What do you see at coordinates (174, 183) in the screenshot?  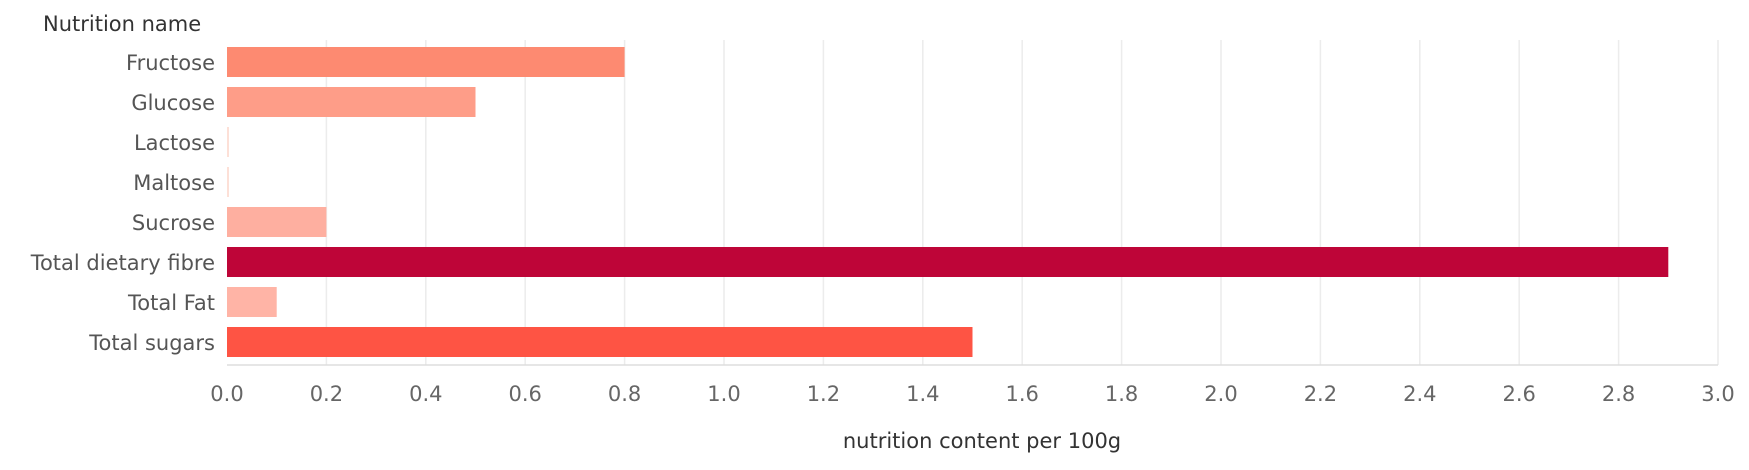 I see `category-label: Maltose` at bounding box center [174, 183].